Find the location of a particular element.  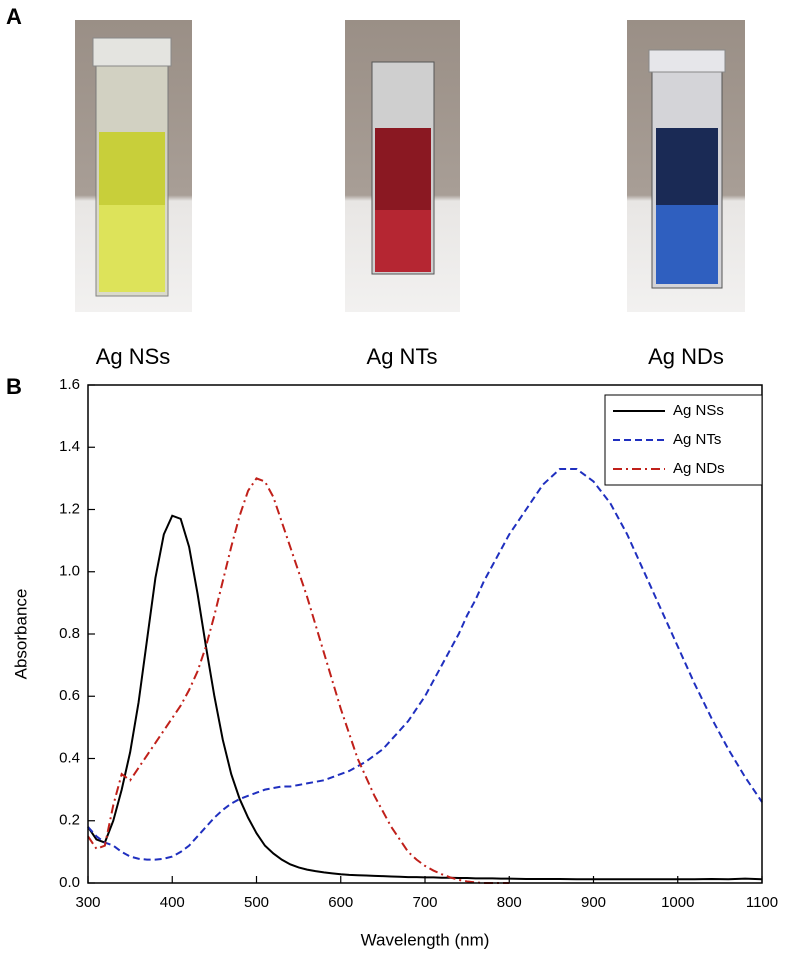

y-axis-label: Absorbance is located at coordinates (20, 634).